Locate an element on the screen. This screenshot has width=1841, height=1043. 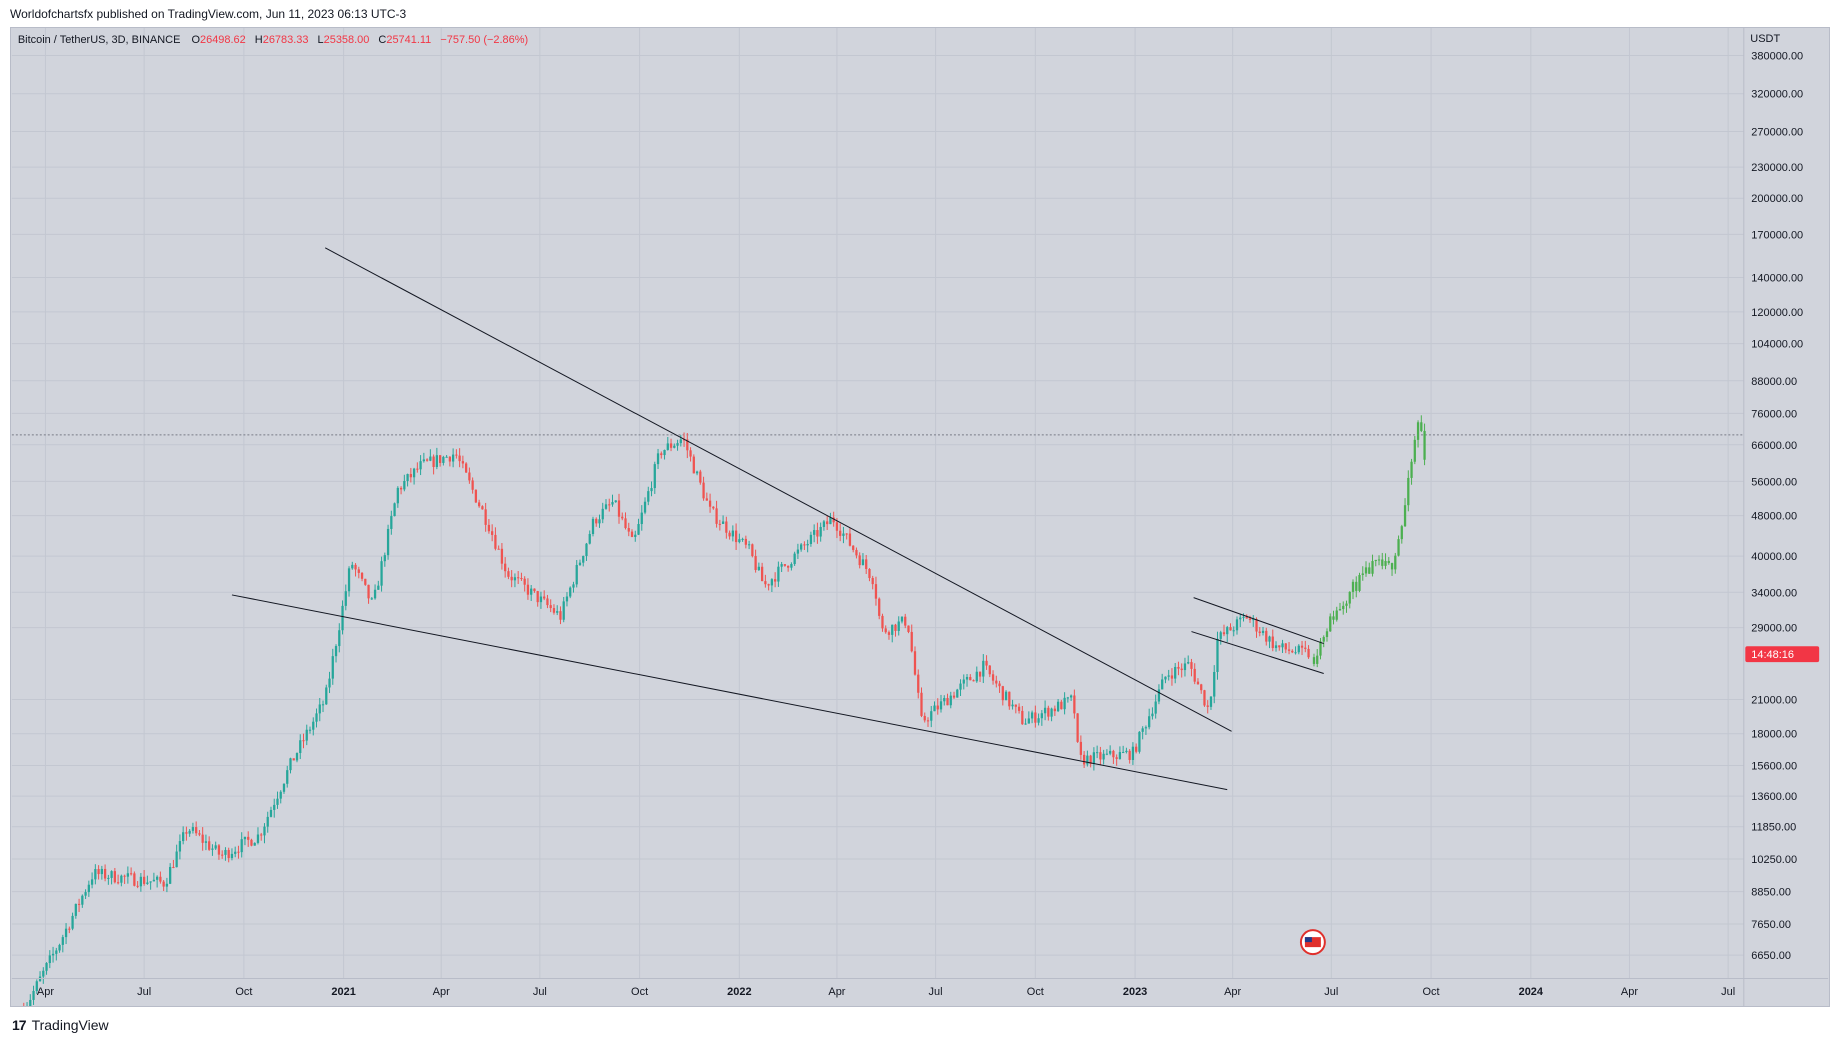
time-tick-label: Oct is located at coordinates (1431, 992).